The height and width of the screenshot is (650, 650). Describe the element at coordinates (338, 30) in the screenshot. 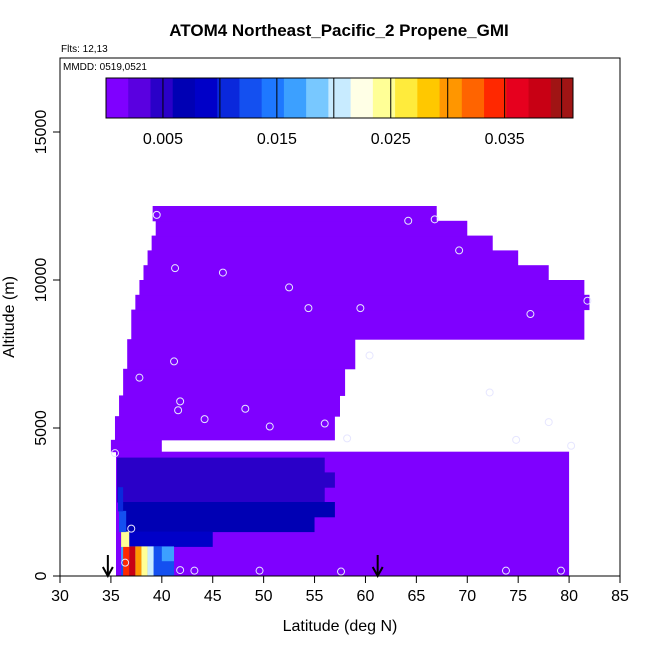

I see `chart-title: ATOM4 Northeast_Pacific_2 Propene_GMI` at that location.